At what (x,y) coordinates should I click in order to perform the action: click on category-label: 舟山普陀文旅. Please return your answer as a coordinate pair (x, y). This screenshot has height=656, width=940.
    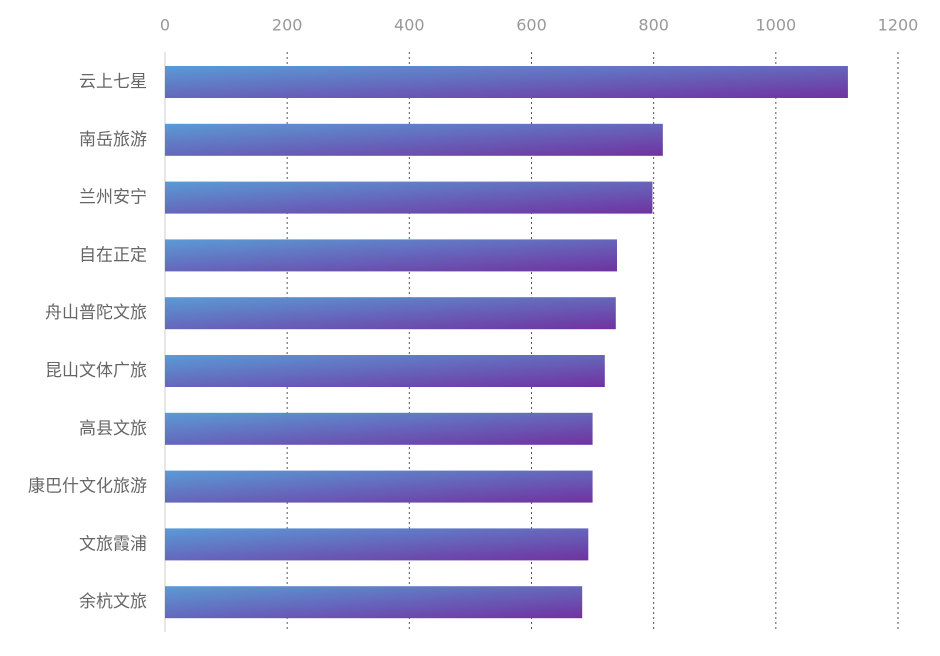
    Looking at the image, I should click on (96, 313).